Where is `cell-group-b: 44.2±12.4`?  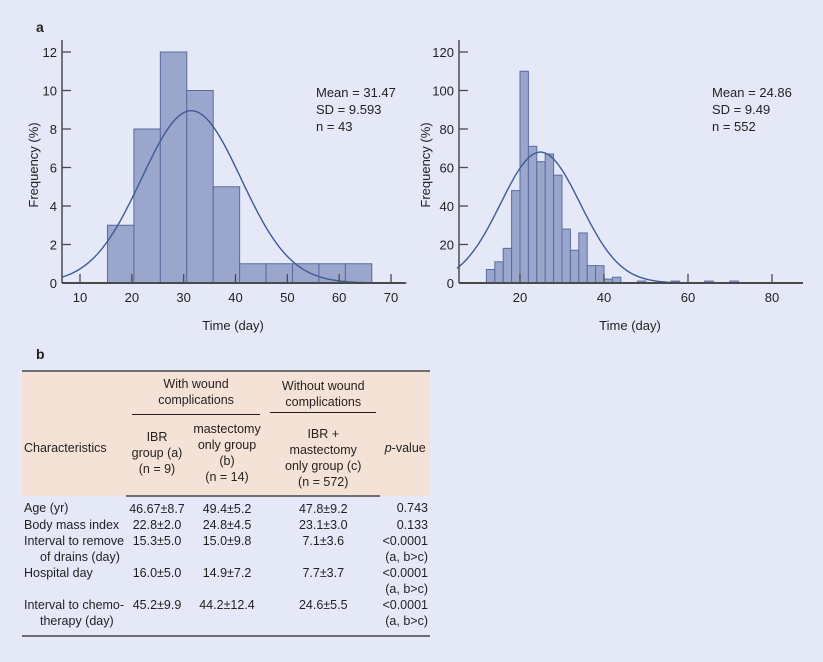
cell-group-b: 44.2±12.4 is located at coordinates (227, 617).